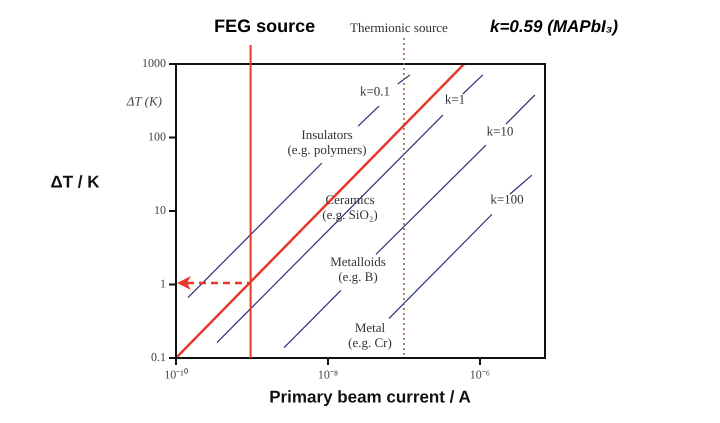 The height and width of the screenshot is (423, 720). I want to click on y-tick-label: 1, so click(163, 283).